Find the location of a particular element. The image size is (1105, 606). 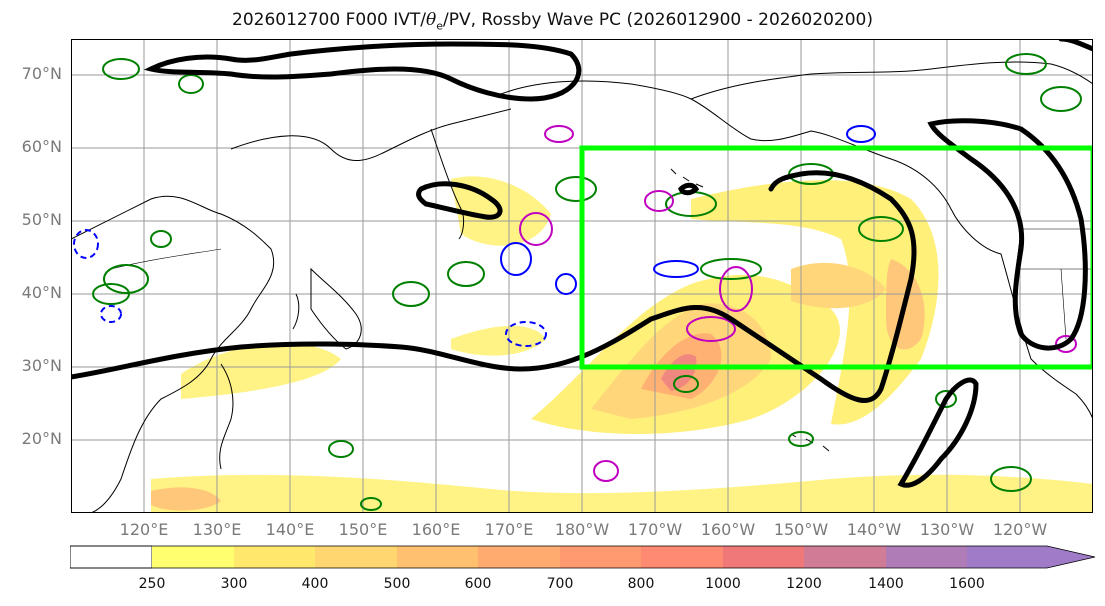

colorbar-label-250: 250 is located at coordinates (152, 584).